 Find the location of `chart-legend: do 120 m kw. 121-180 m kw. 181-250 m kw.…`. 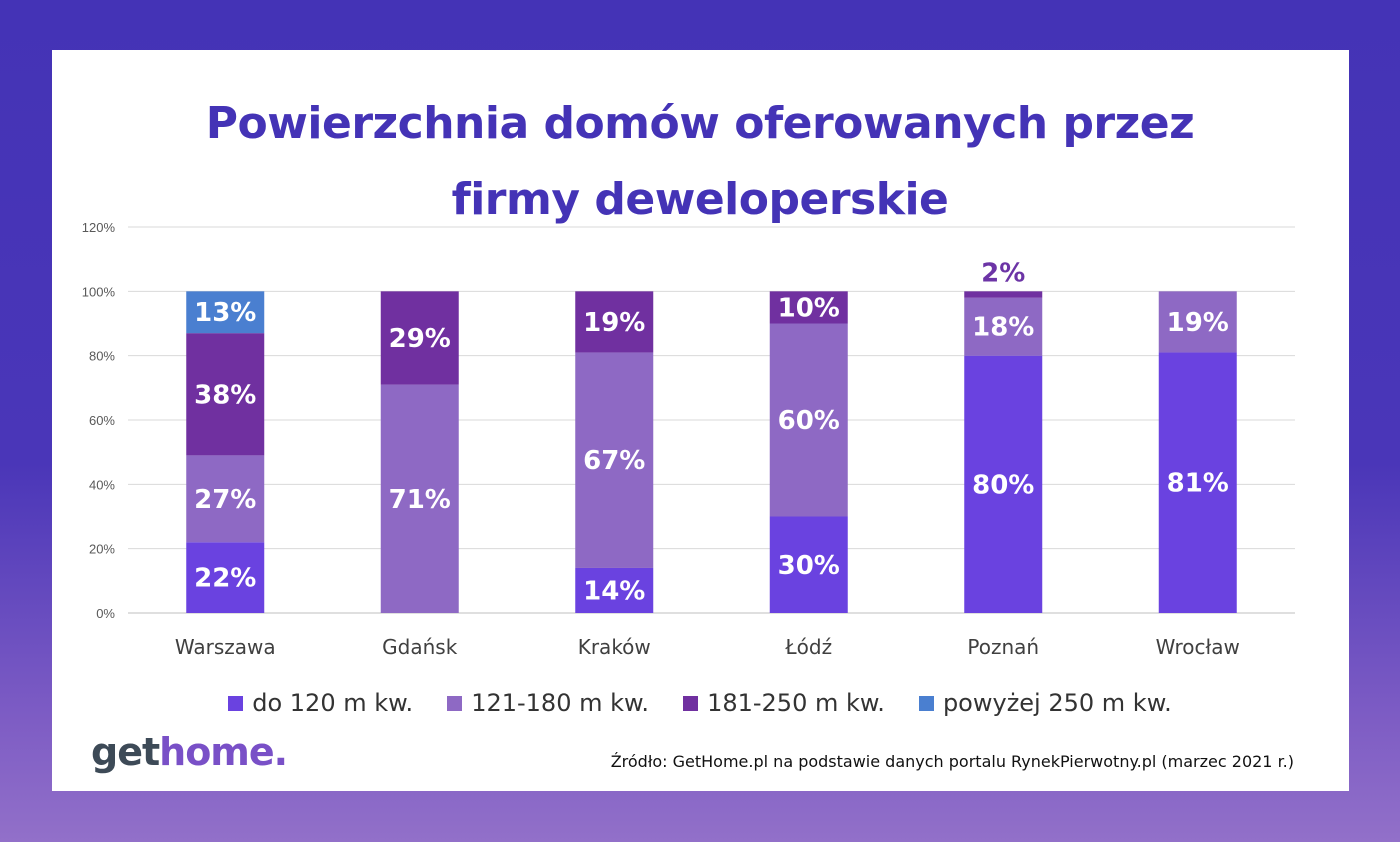

chart-legend: do 120 m kw. 121-180 m kw. 181-250 m kw.… is located at coordinates (700, 703).